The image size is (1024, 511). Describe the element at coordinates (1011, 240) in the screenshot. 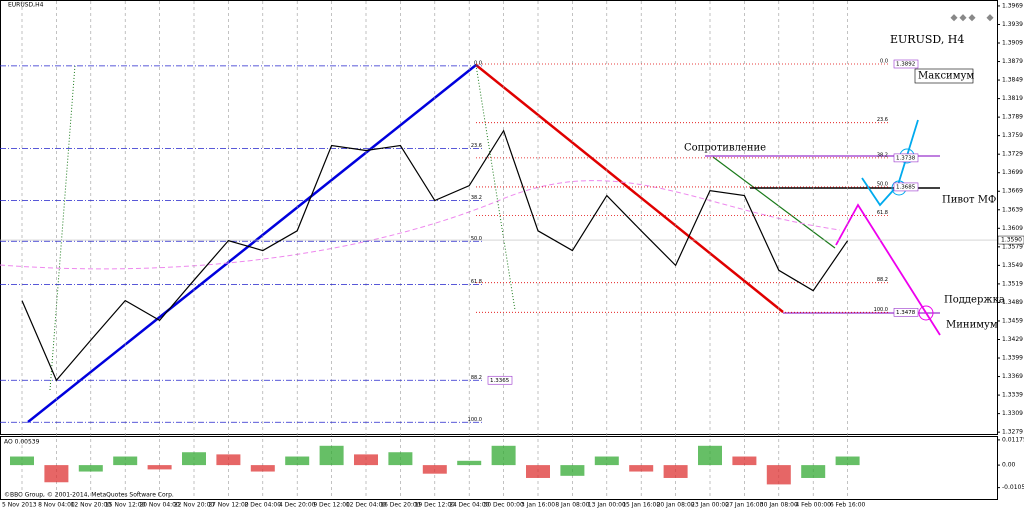

I see `last-price-label: 1.3590` at that location.